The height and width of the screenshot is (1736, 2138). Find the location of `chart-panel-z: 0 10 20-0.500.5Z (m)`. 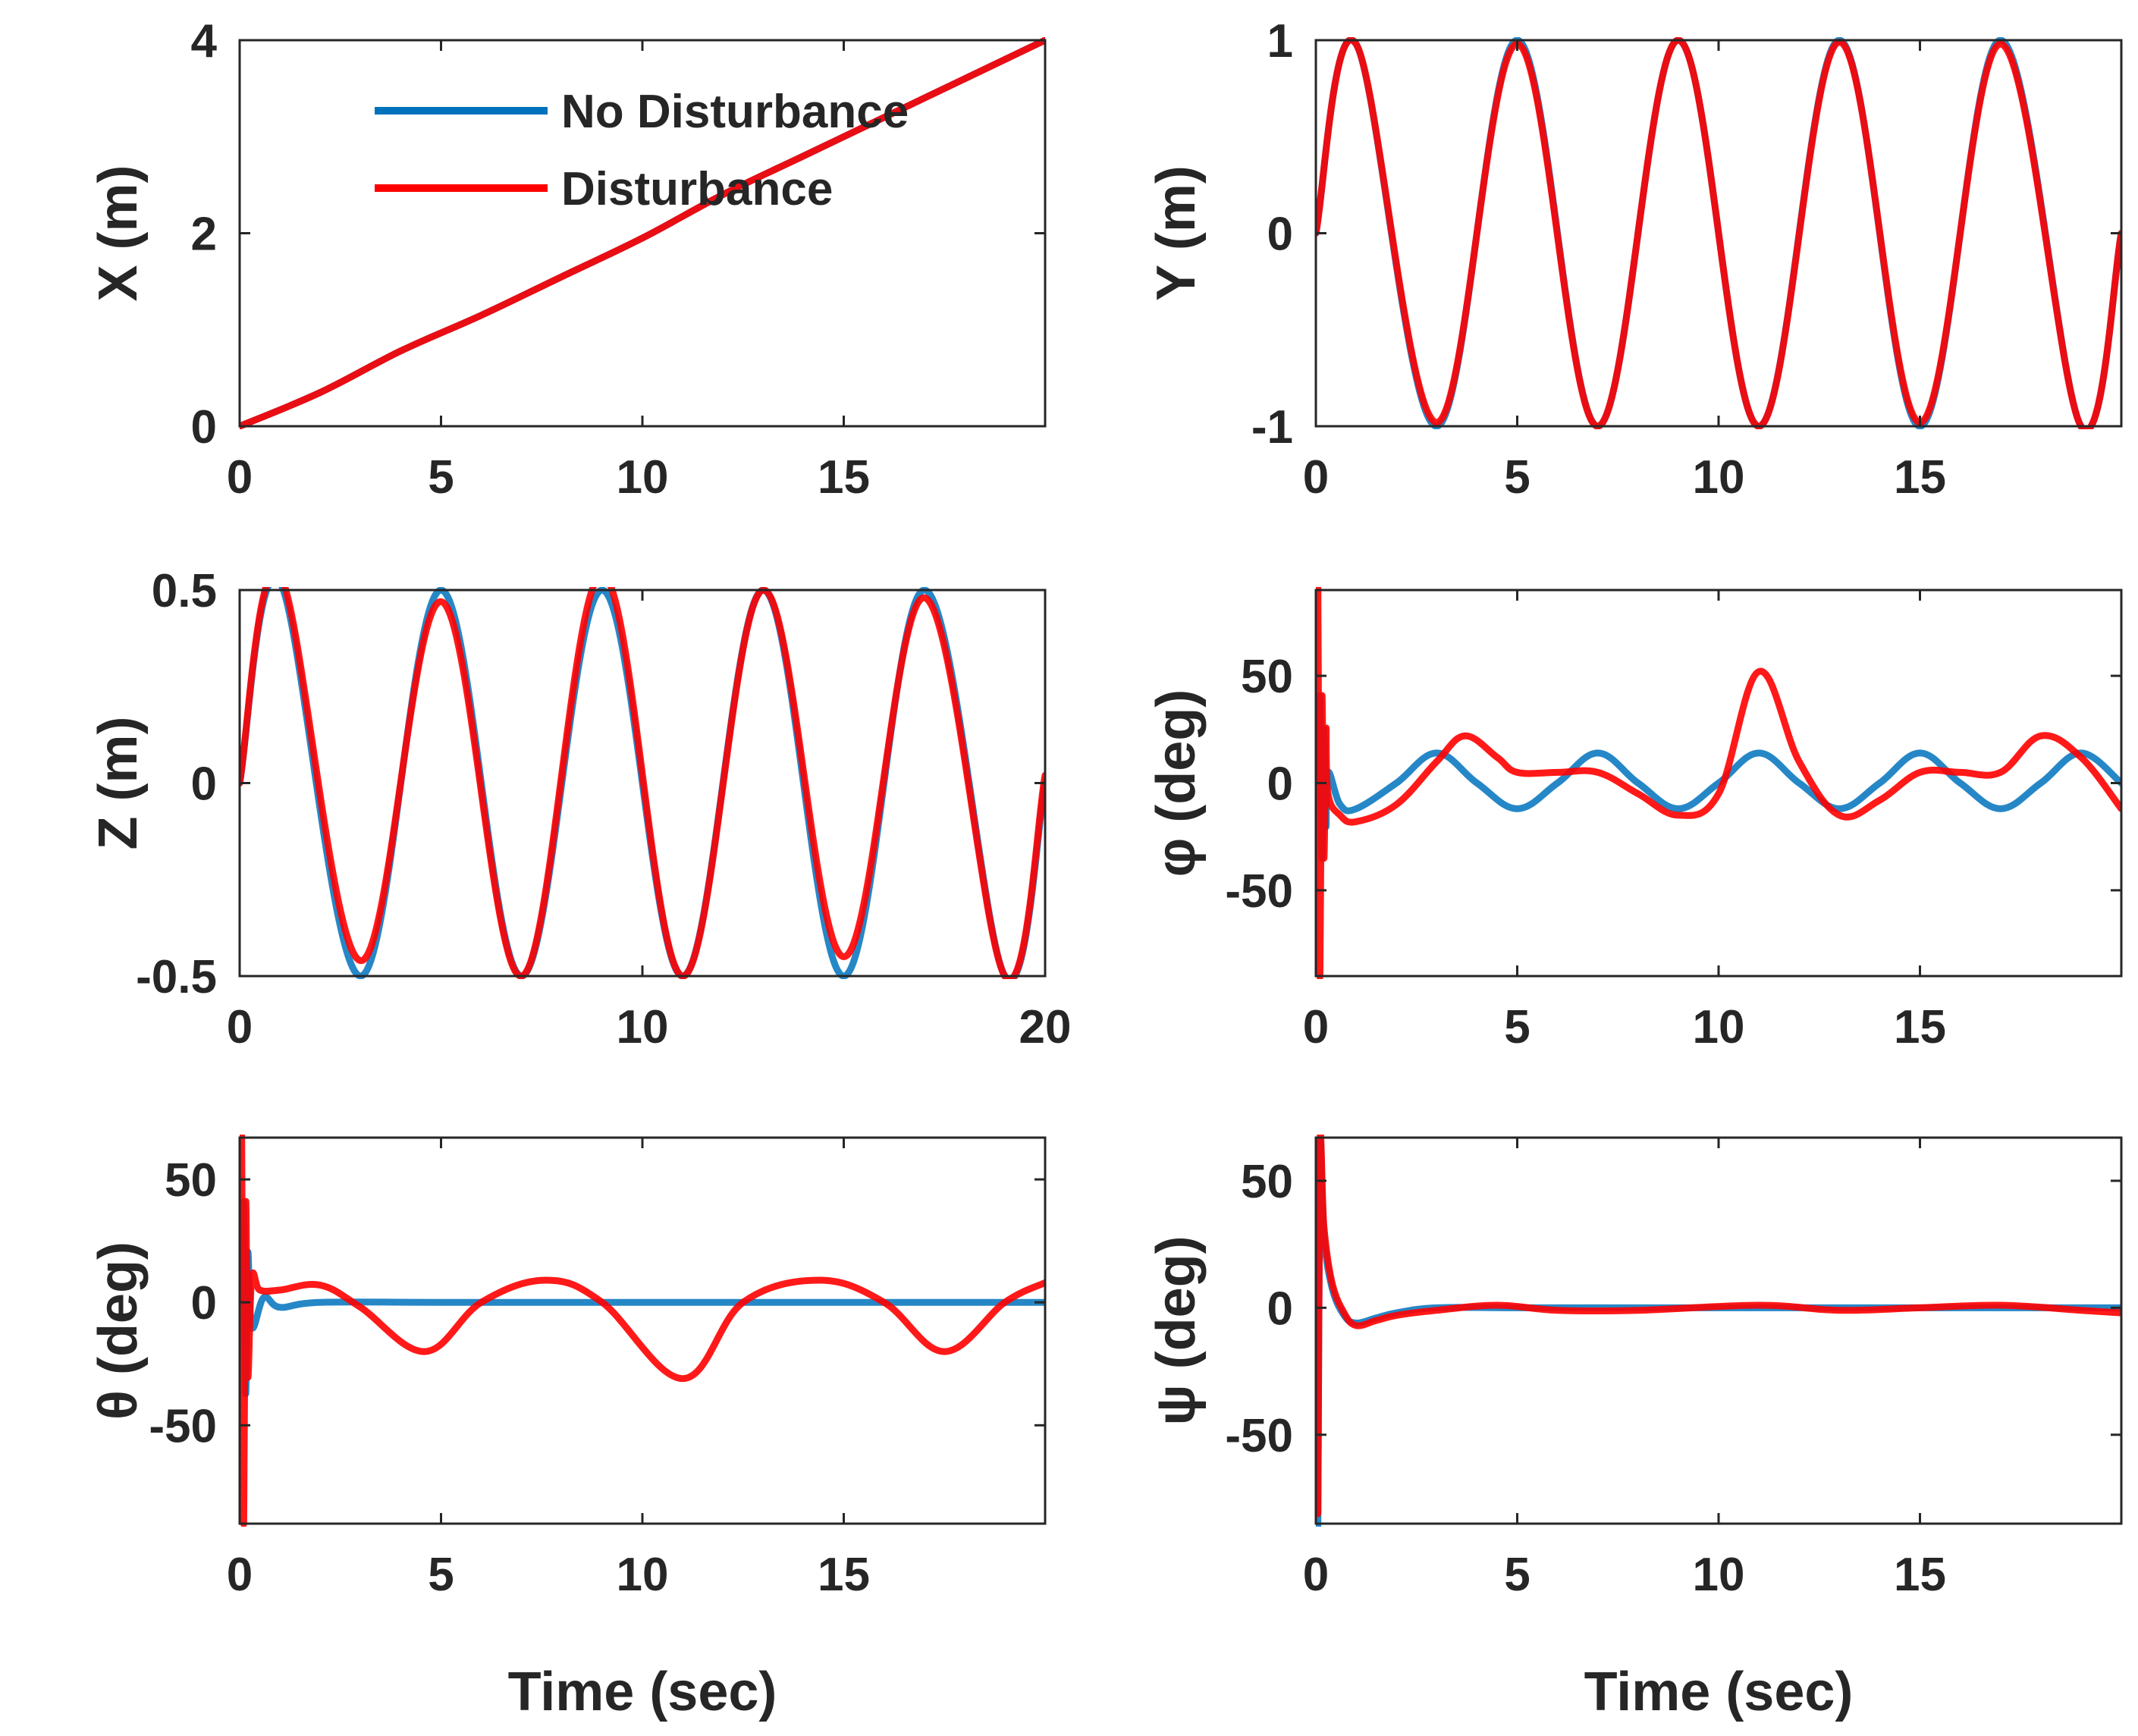

chart-panel-z: 0 10 20-0.500.5Z (m) is located at coordinates (579, 809).